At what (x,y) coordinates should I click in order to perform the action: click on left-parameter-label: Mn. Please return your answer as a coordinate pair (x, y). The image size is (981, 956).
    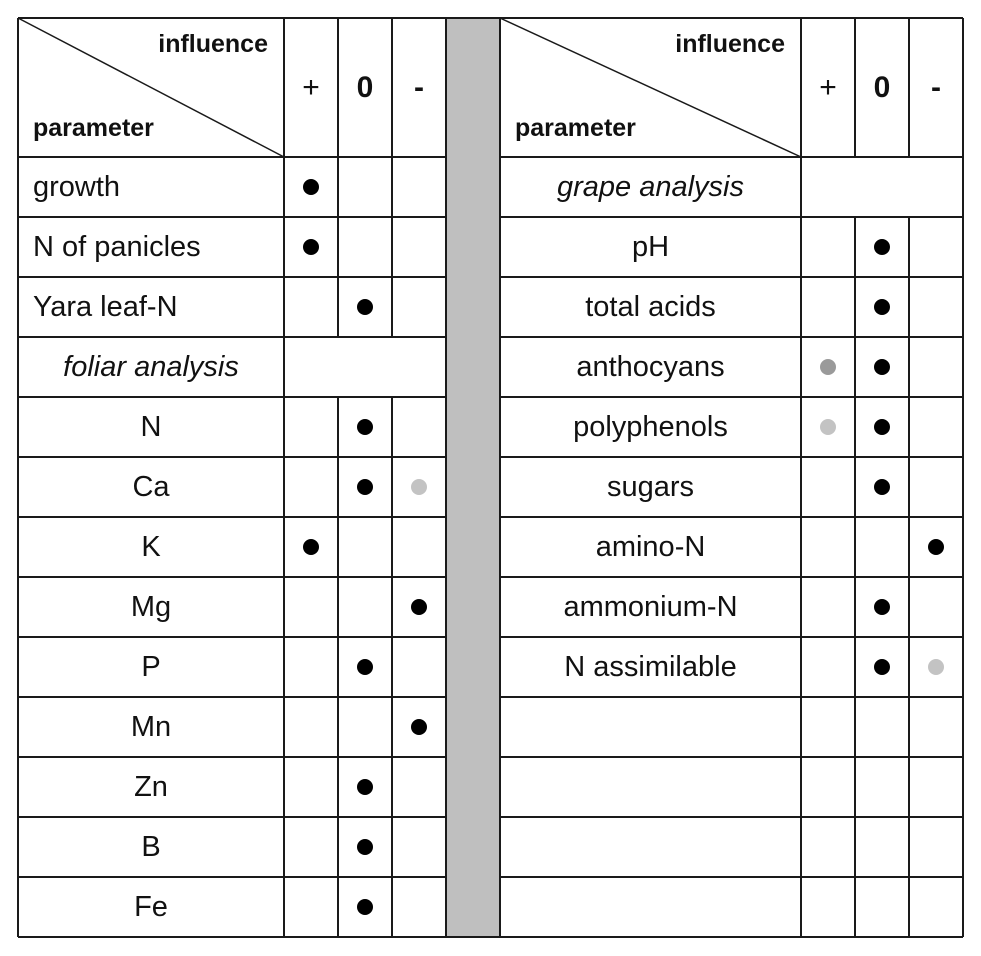
    Looking at the image, I should click on (151, 726).